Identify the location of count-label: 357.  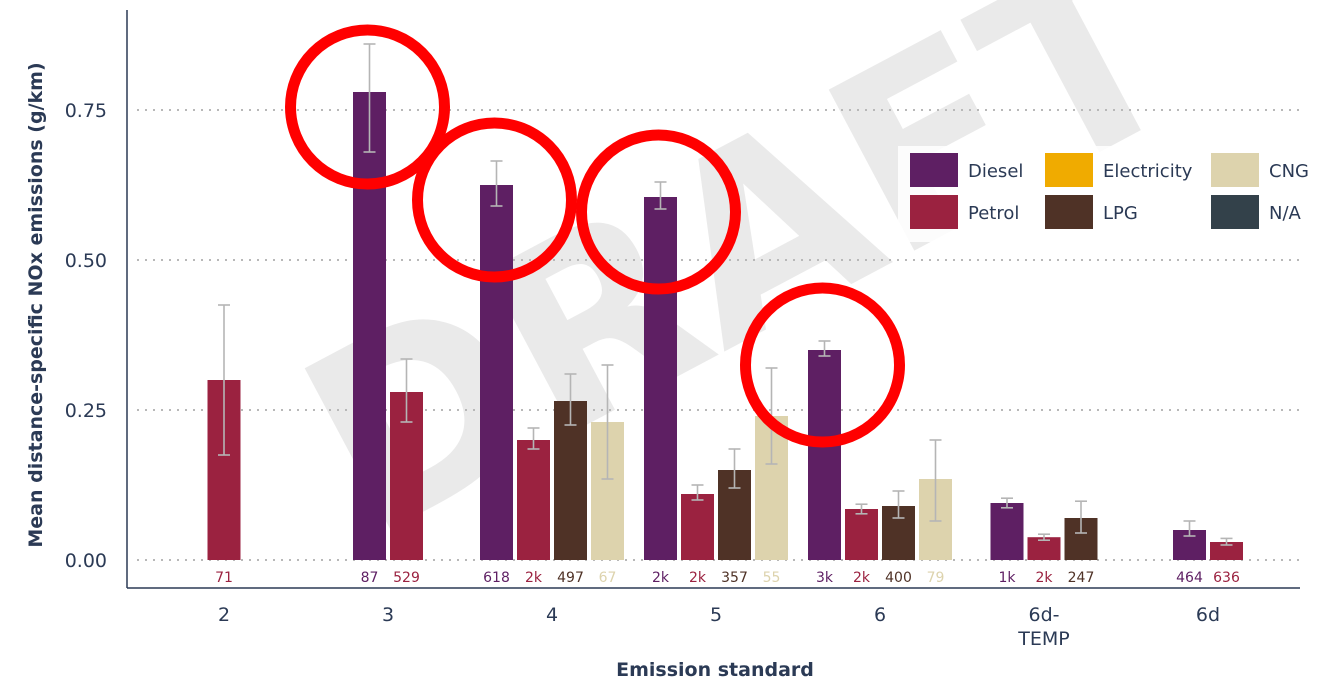
(734, 578).